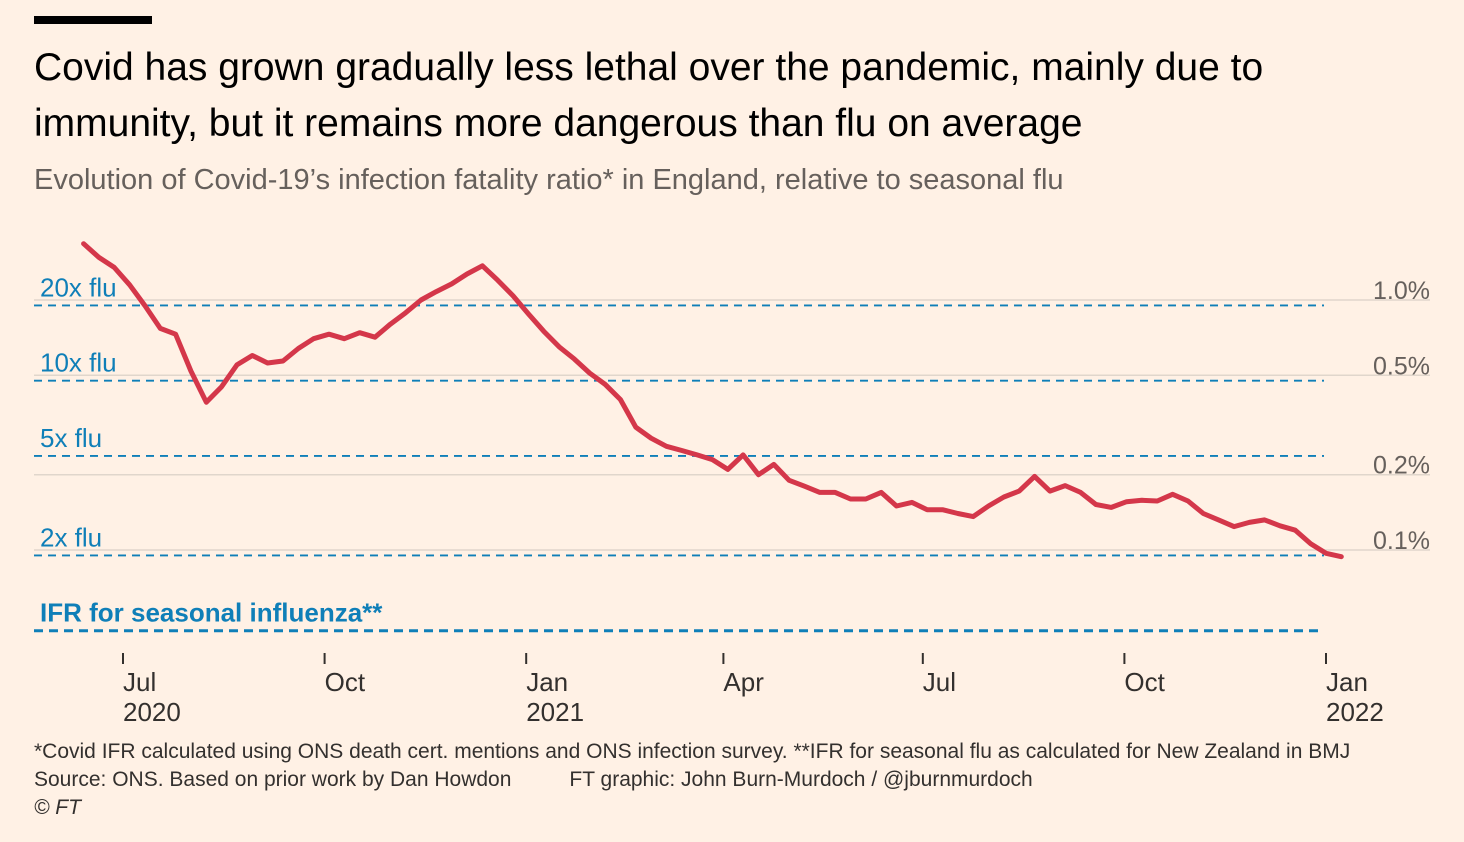 Image resolution: width=1464 pixels, height=842 pixels. Describe the element at coordinates (1401, 466) in the screenshot. I see `y-tick-label: 0.2%` at that location.